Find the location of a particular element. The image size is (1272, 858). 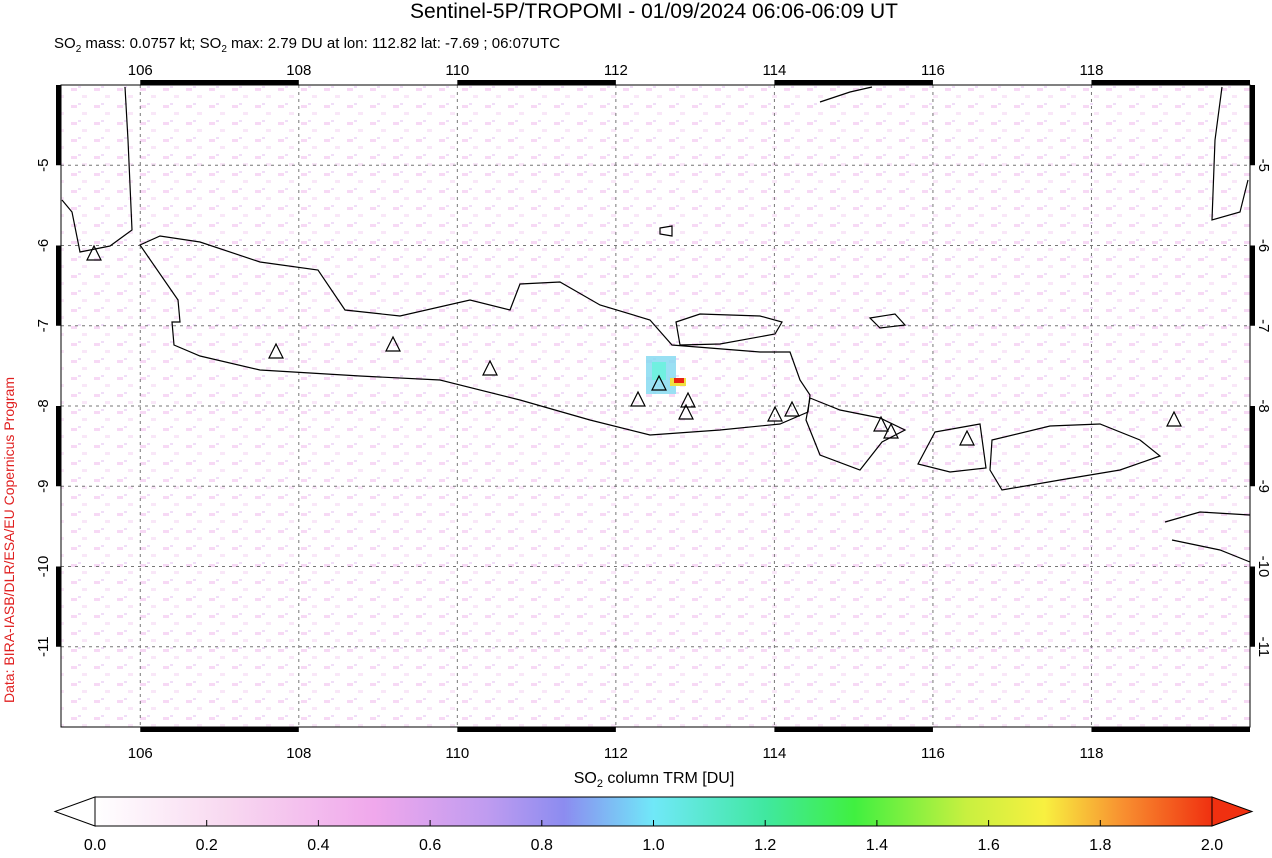

coastline-java is located at coordinates (475, 335).